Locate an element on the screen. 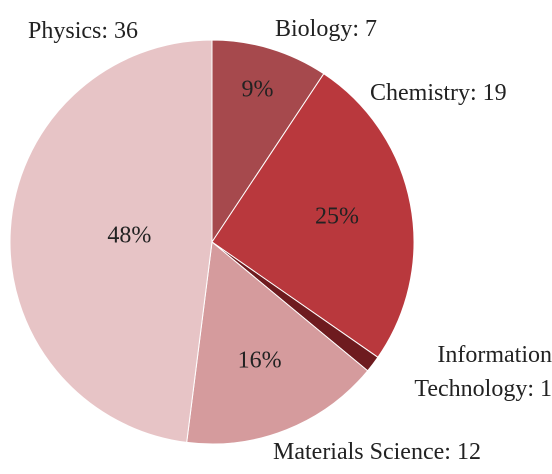  category-name: Physics is located at coordinates (65, 31).